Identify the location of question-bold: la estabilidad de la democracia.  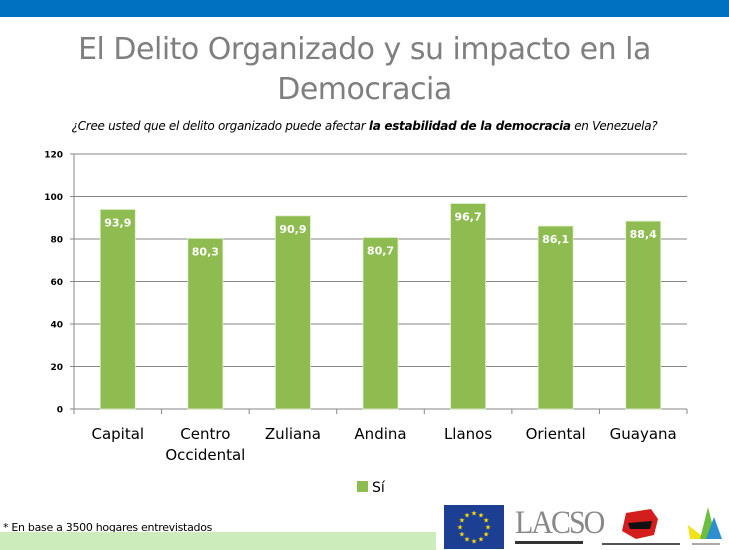
(469, 126).